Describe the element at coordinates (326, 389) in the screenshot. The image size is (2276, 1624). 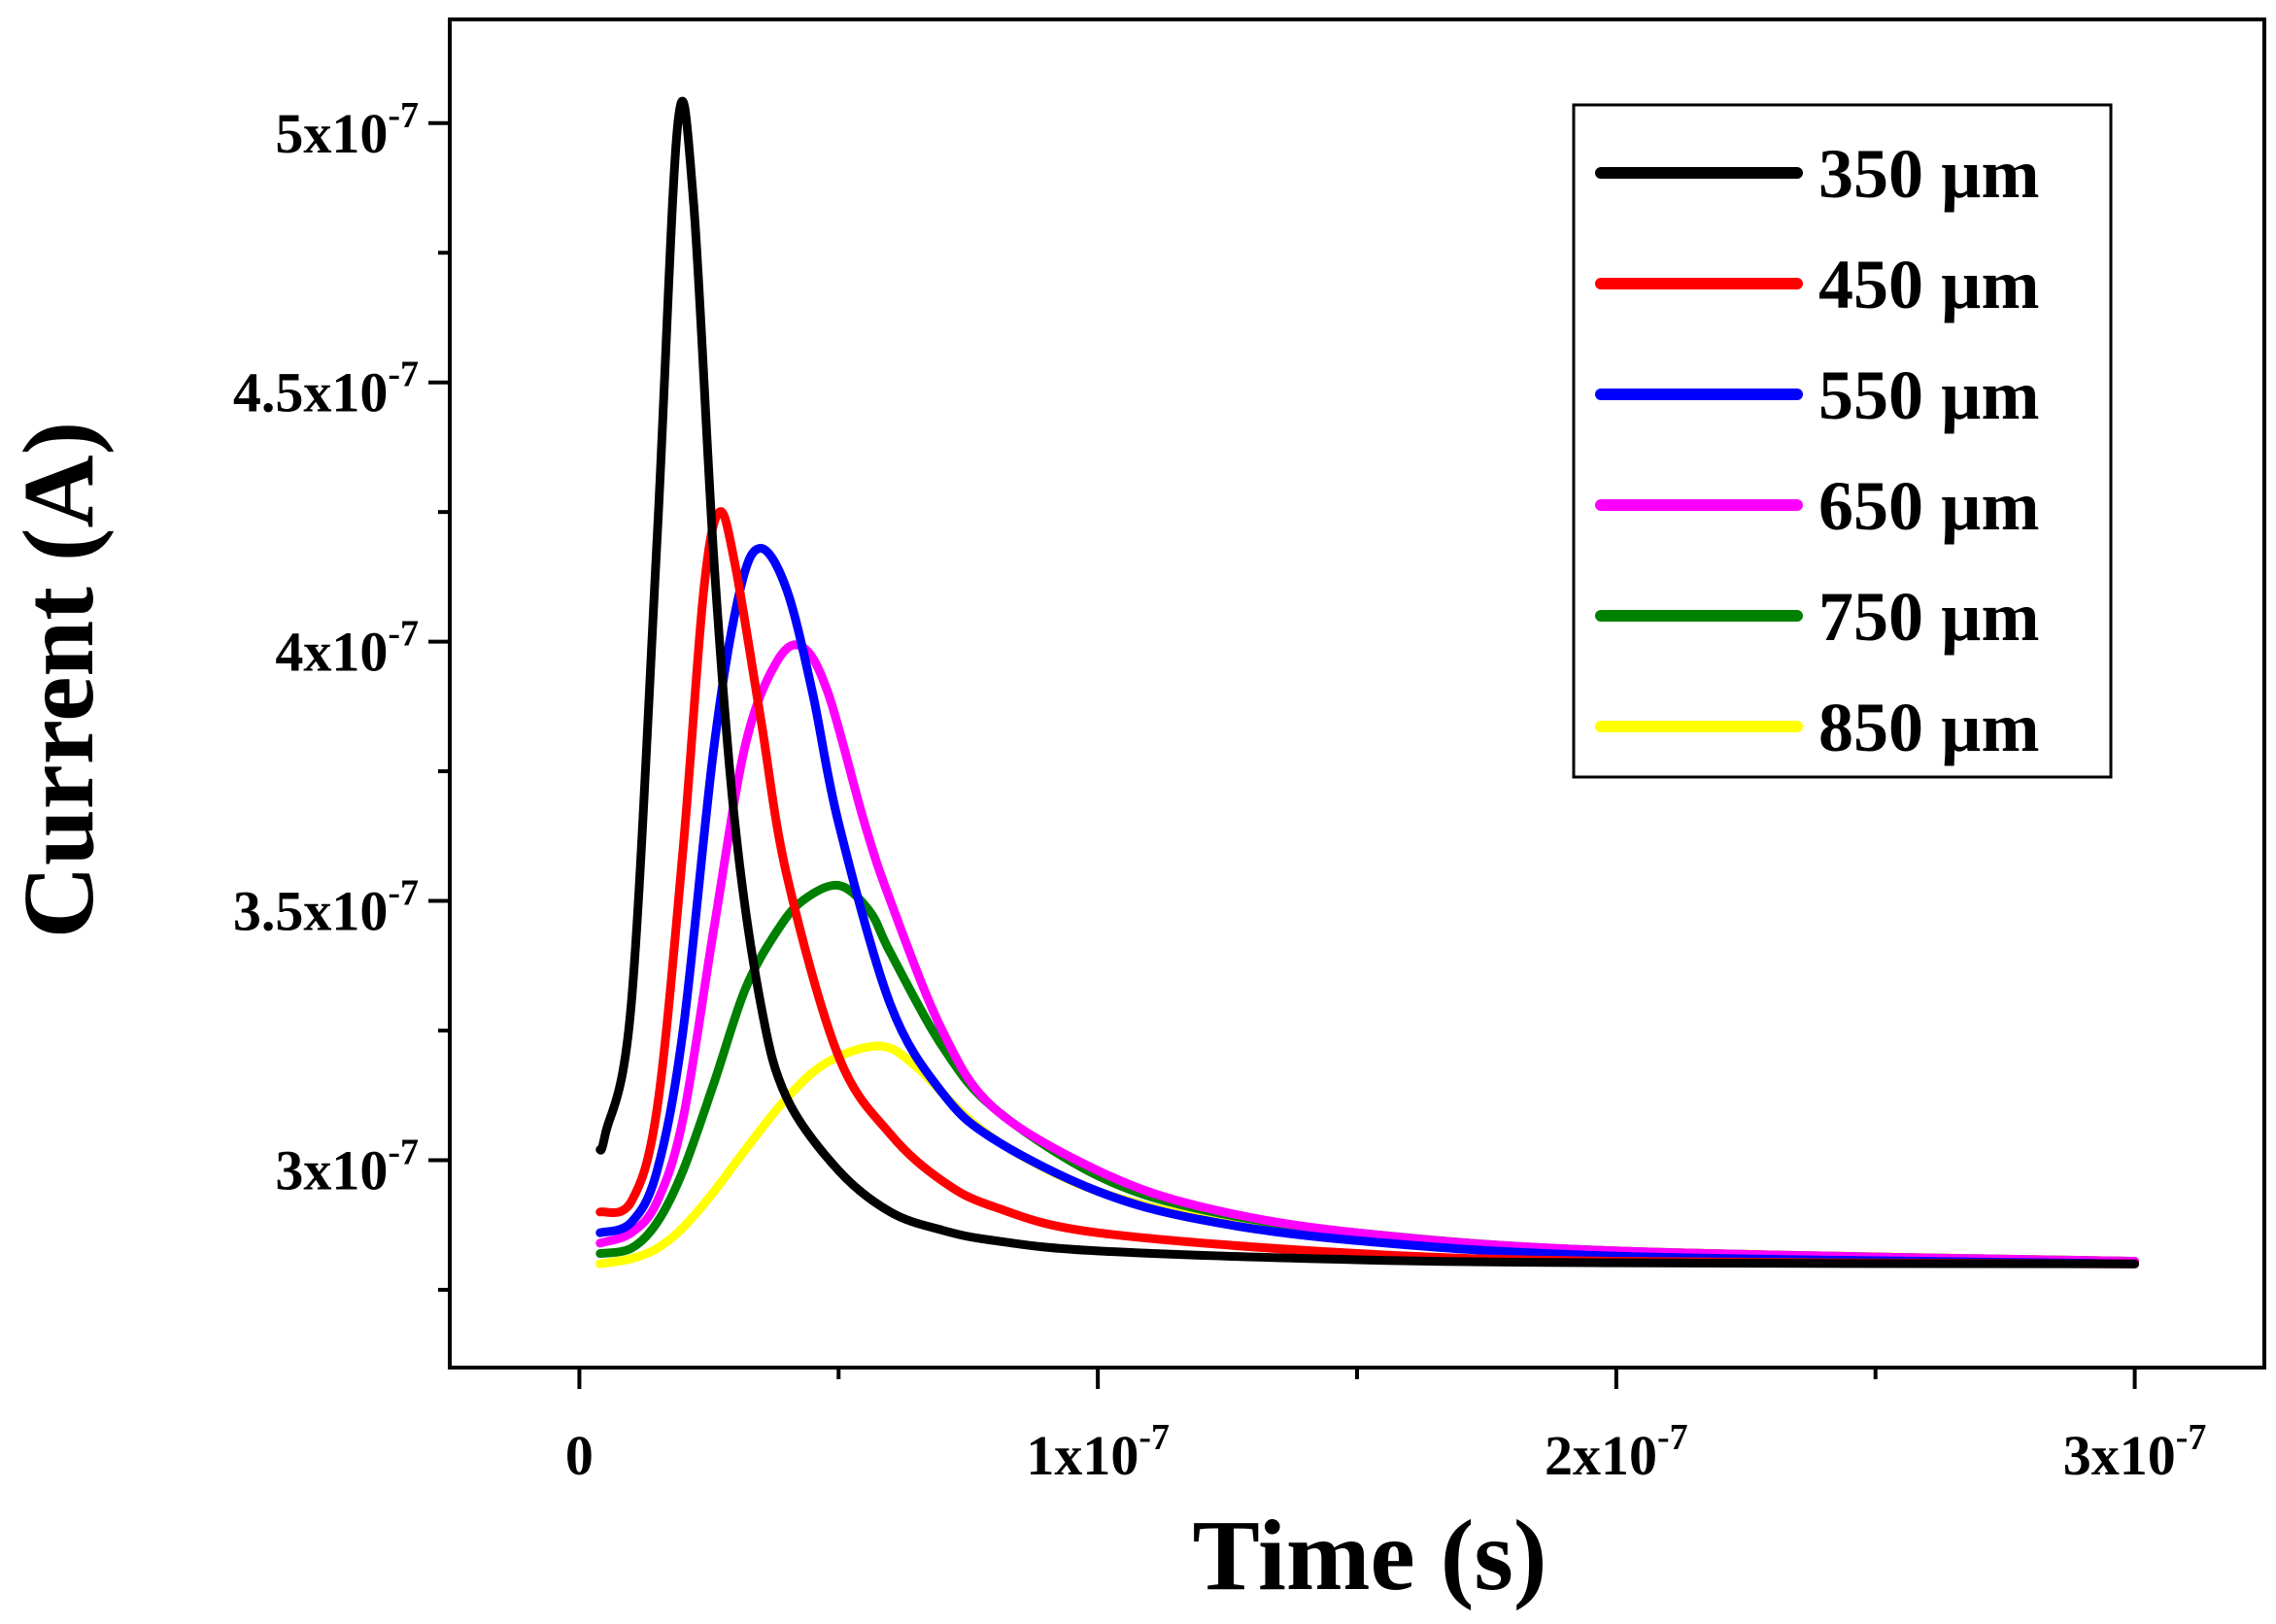
I see `y-tick-label: 4.5x10⁻⁷` at that location.